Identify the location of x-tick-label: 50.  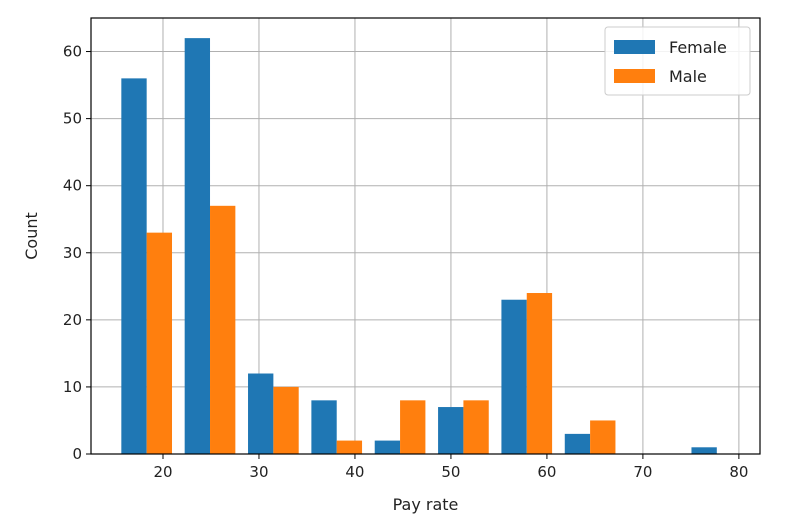
(450, 472).